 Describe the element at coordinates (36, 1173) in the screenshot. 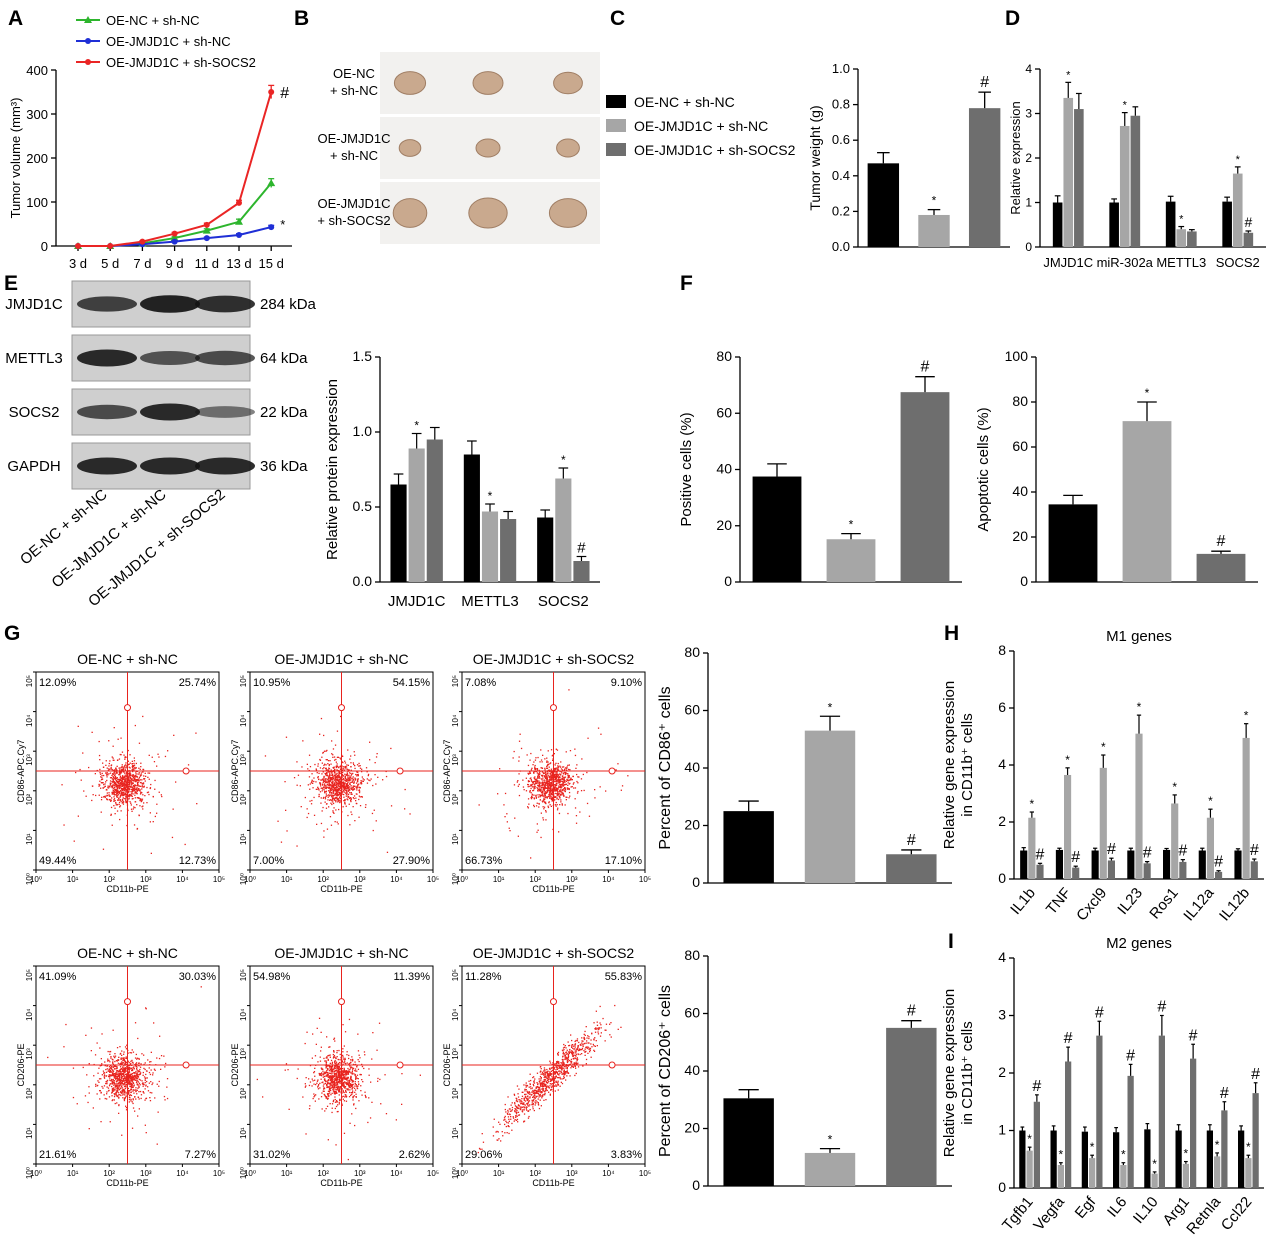

I see `x-tick-label: 10⁰` at that location.